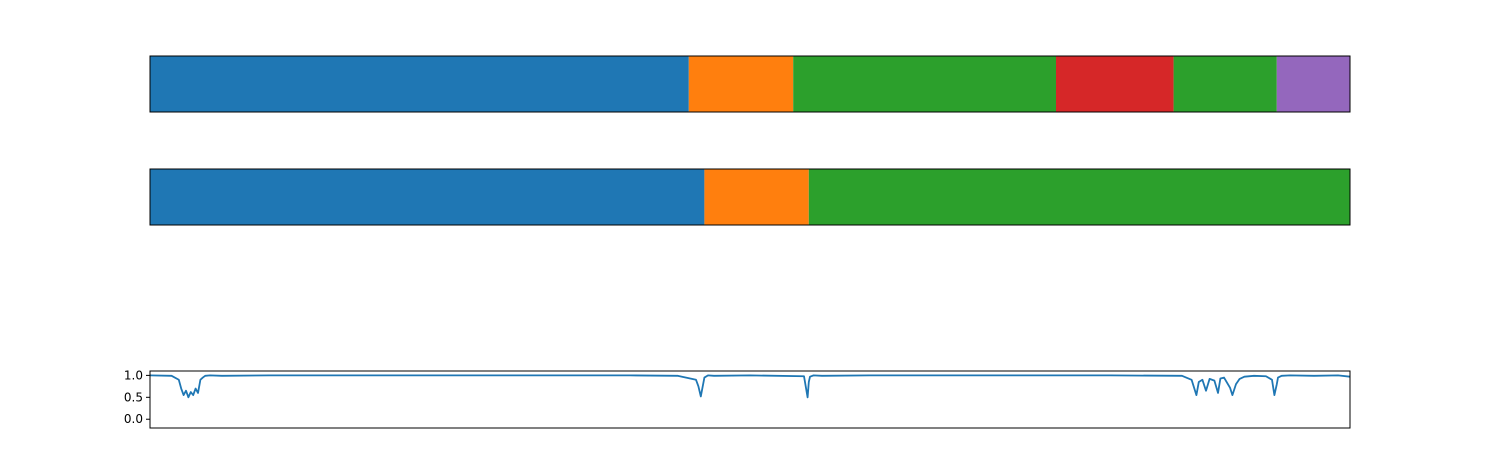 The width and height of the screenshot is (1500, 450). I want to click on y-tick-label: 0.5, so click(133, 397).